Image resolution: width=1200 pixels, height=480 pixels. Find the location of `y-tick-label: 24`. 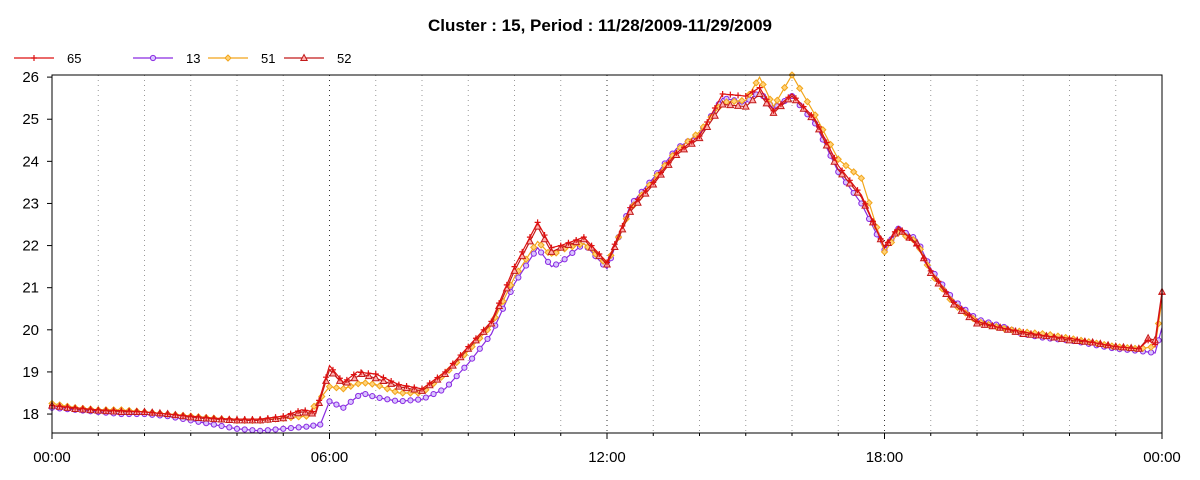

y-tick-label: 24 is located at coordinates (30, 161).